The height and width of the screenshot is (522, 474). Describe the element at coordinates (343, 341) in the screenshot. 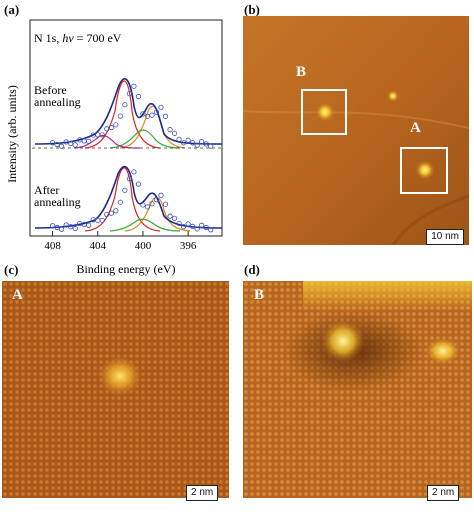

I see `defect-b-closeup` at that location.